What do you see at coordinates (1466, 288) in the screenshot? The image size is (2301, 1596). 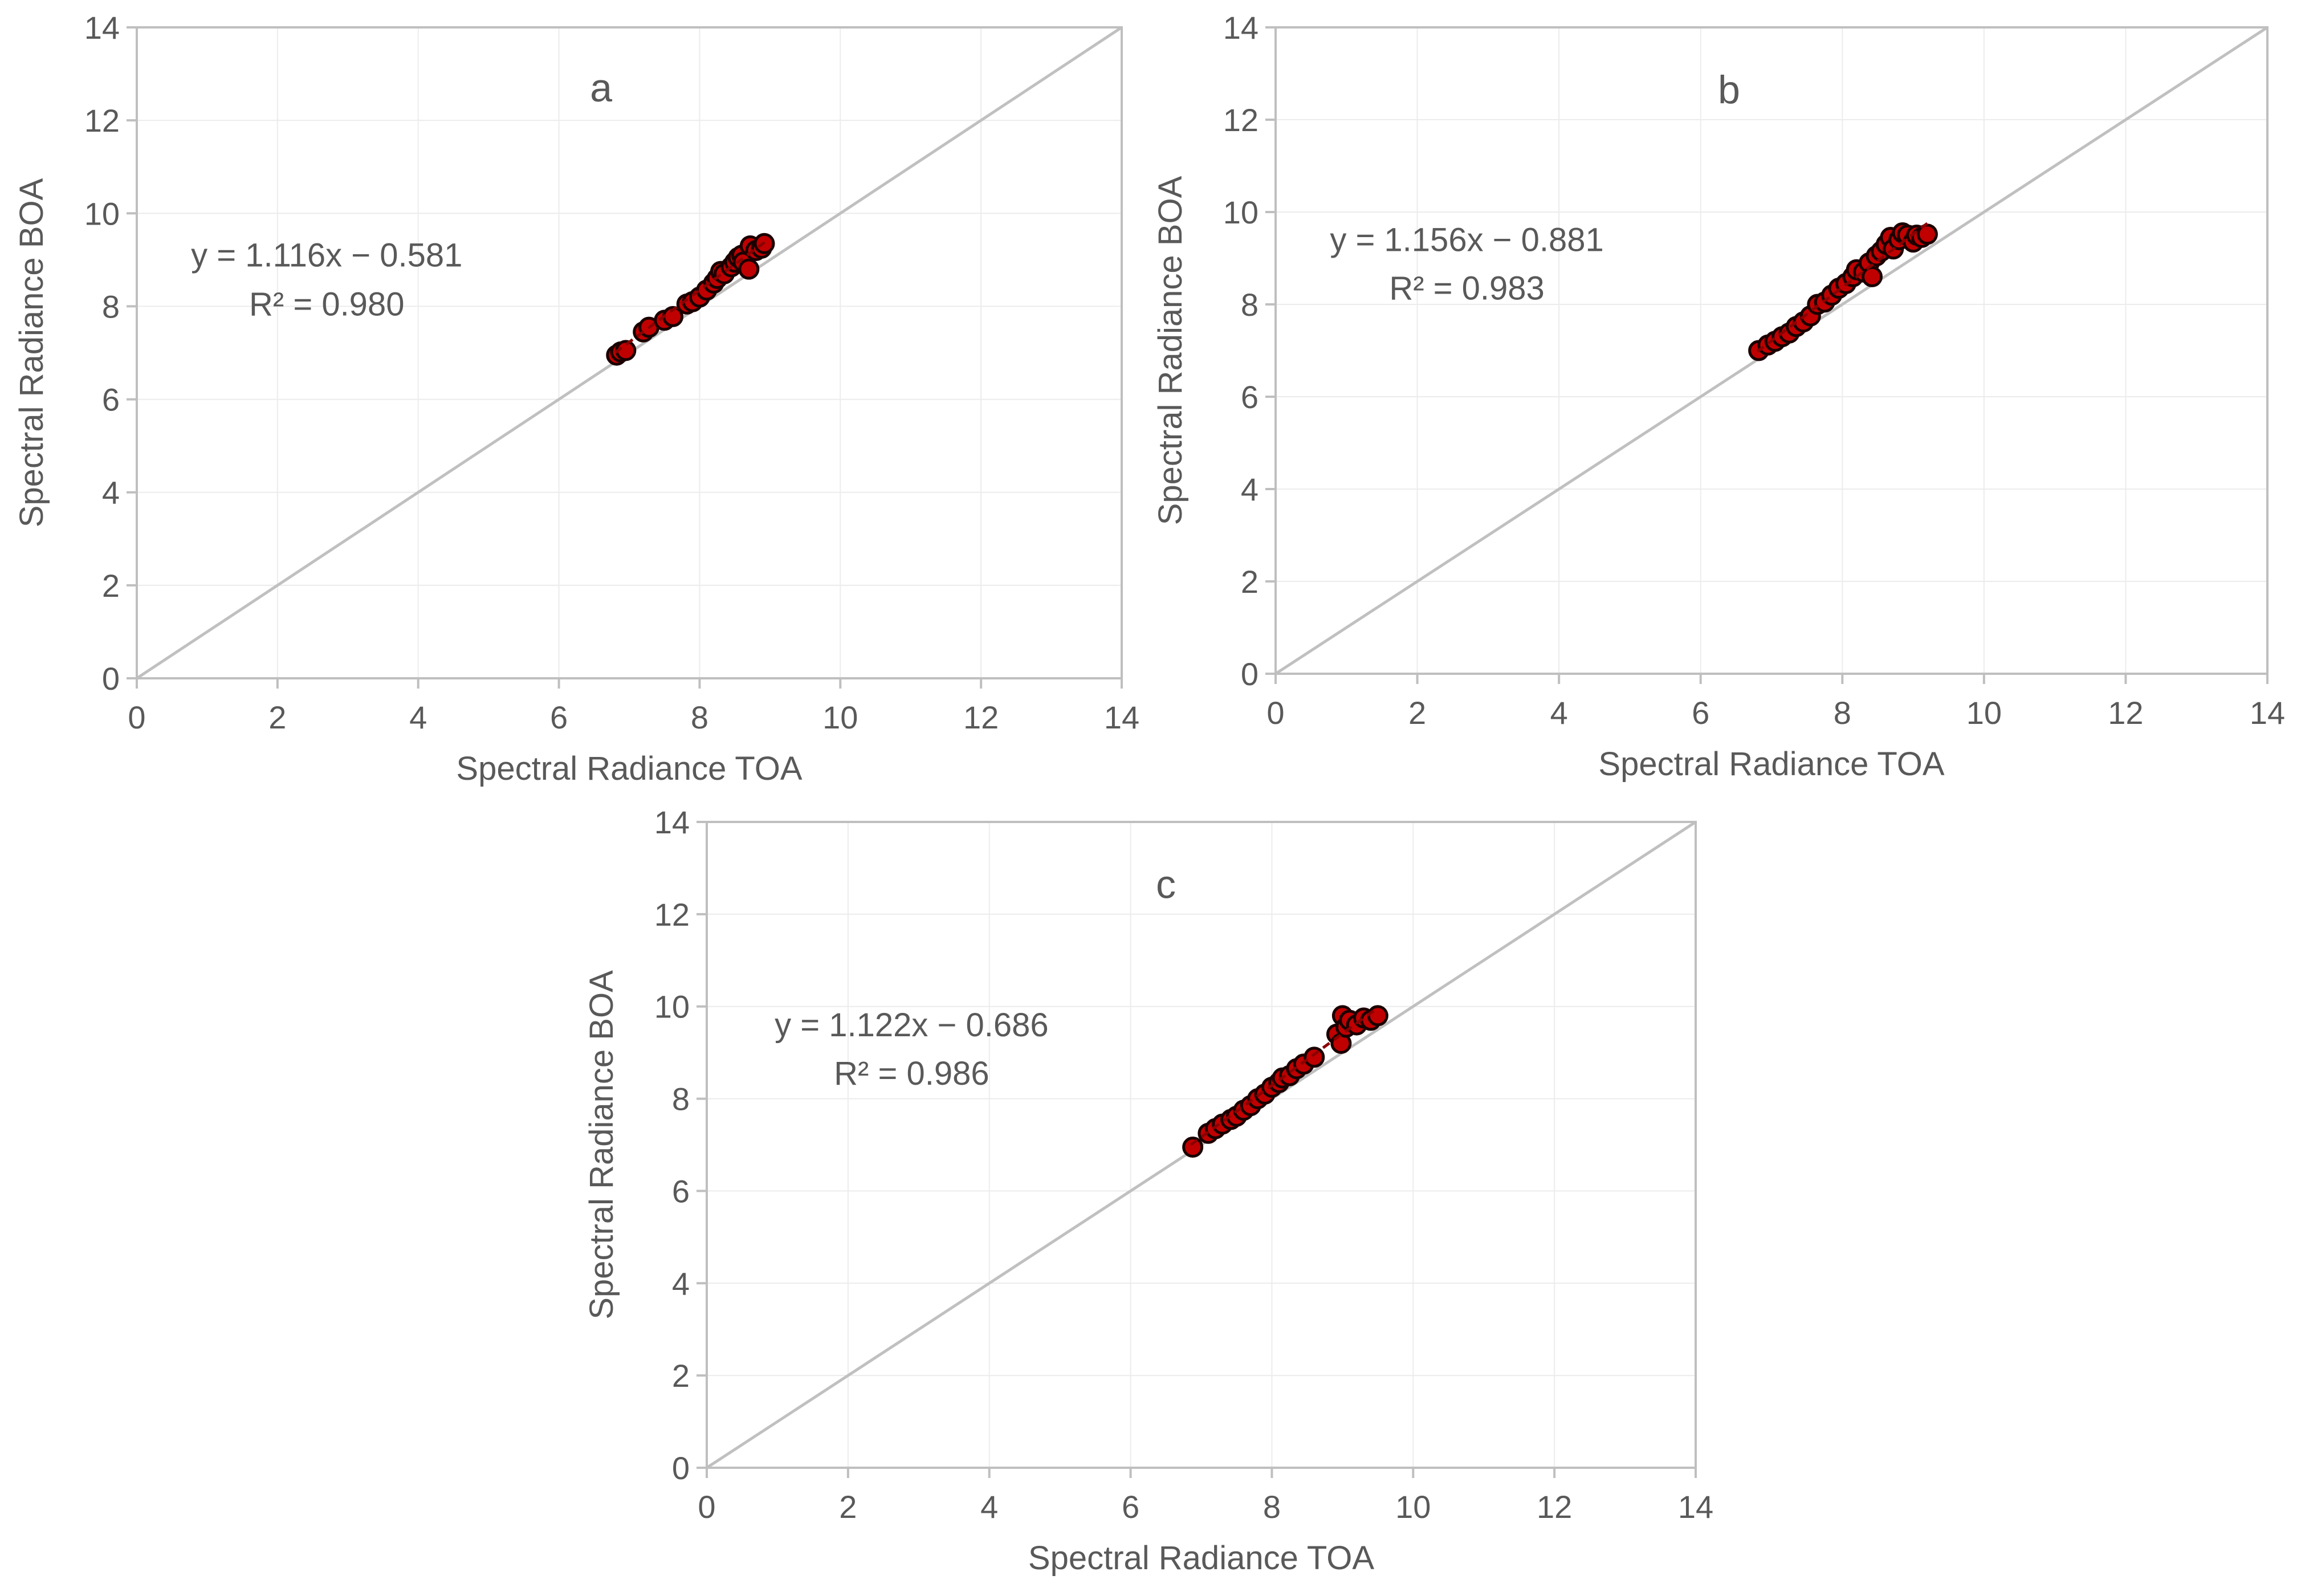 I see `r-squared: R² = 0.983` at bounding box center [1466, 288].